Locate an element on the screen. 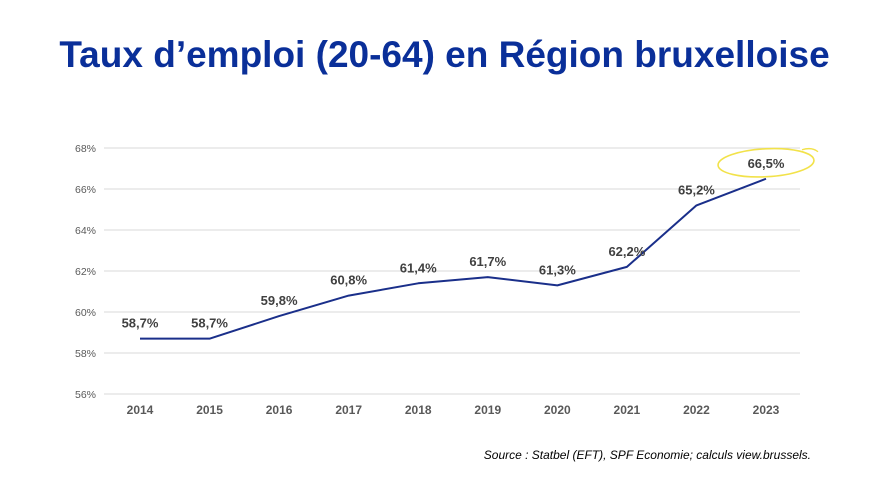 This screenshot has height=500, width=889. highlight-annotation is located at coordinates (768, 162).